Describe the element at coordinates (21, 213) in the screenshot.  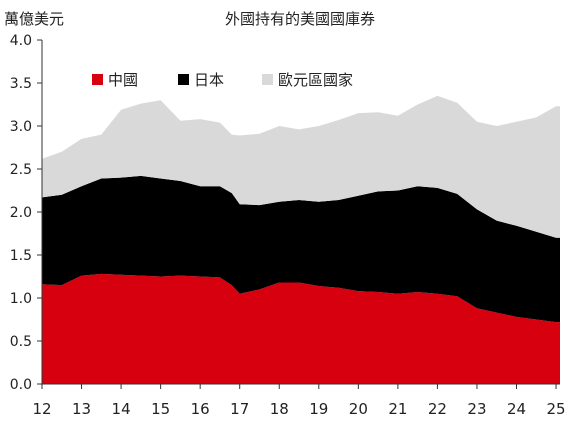
I see `y-tick-label: 2.0` at that location.